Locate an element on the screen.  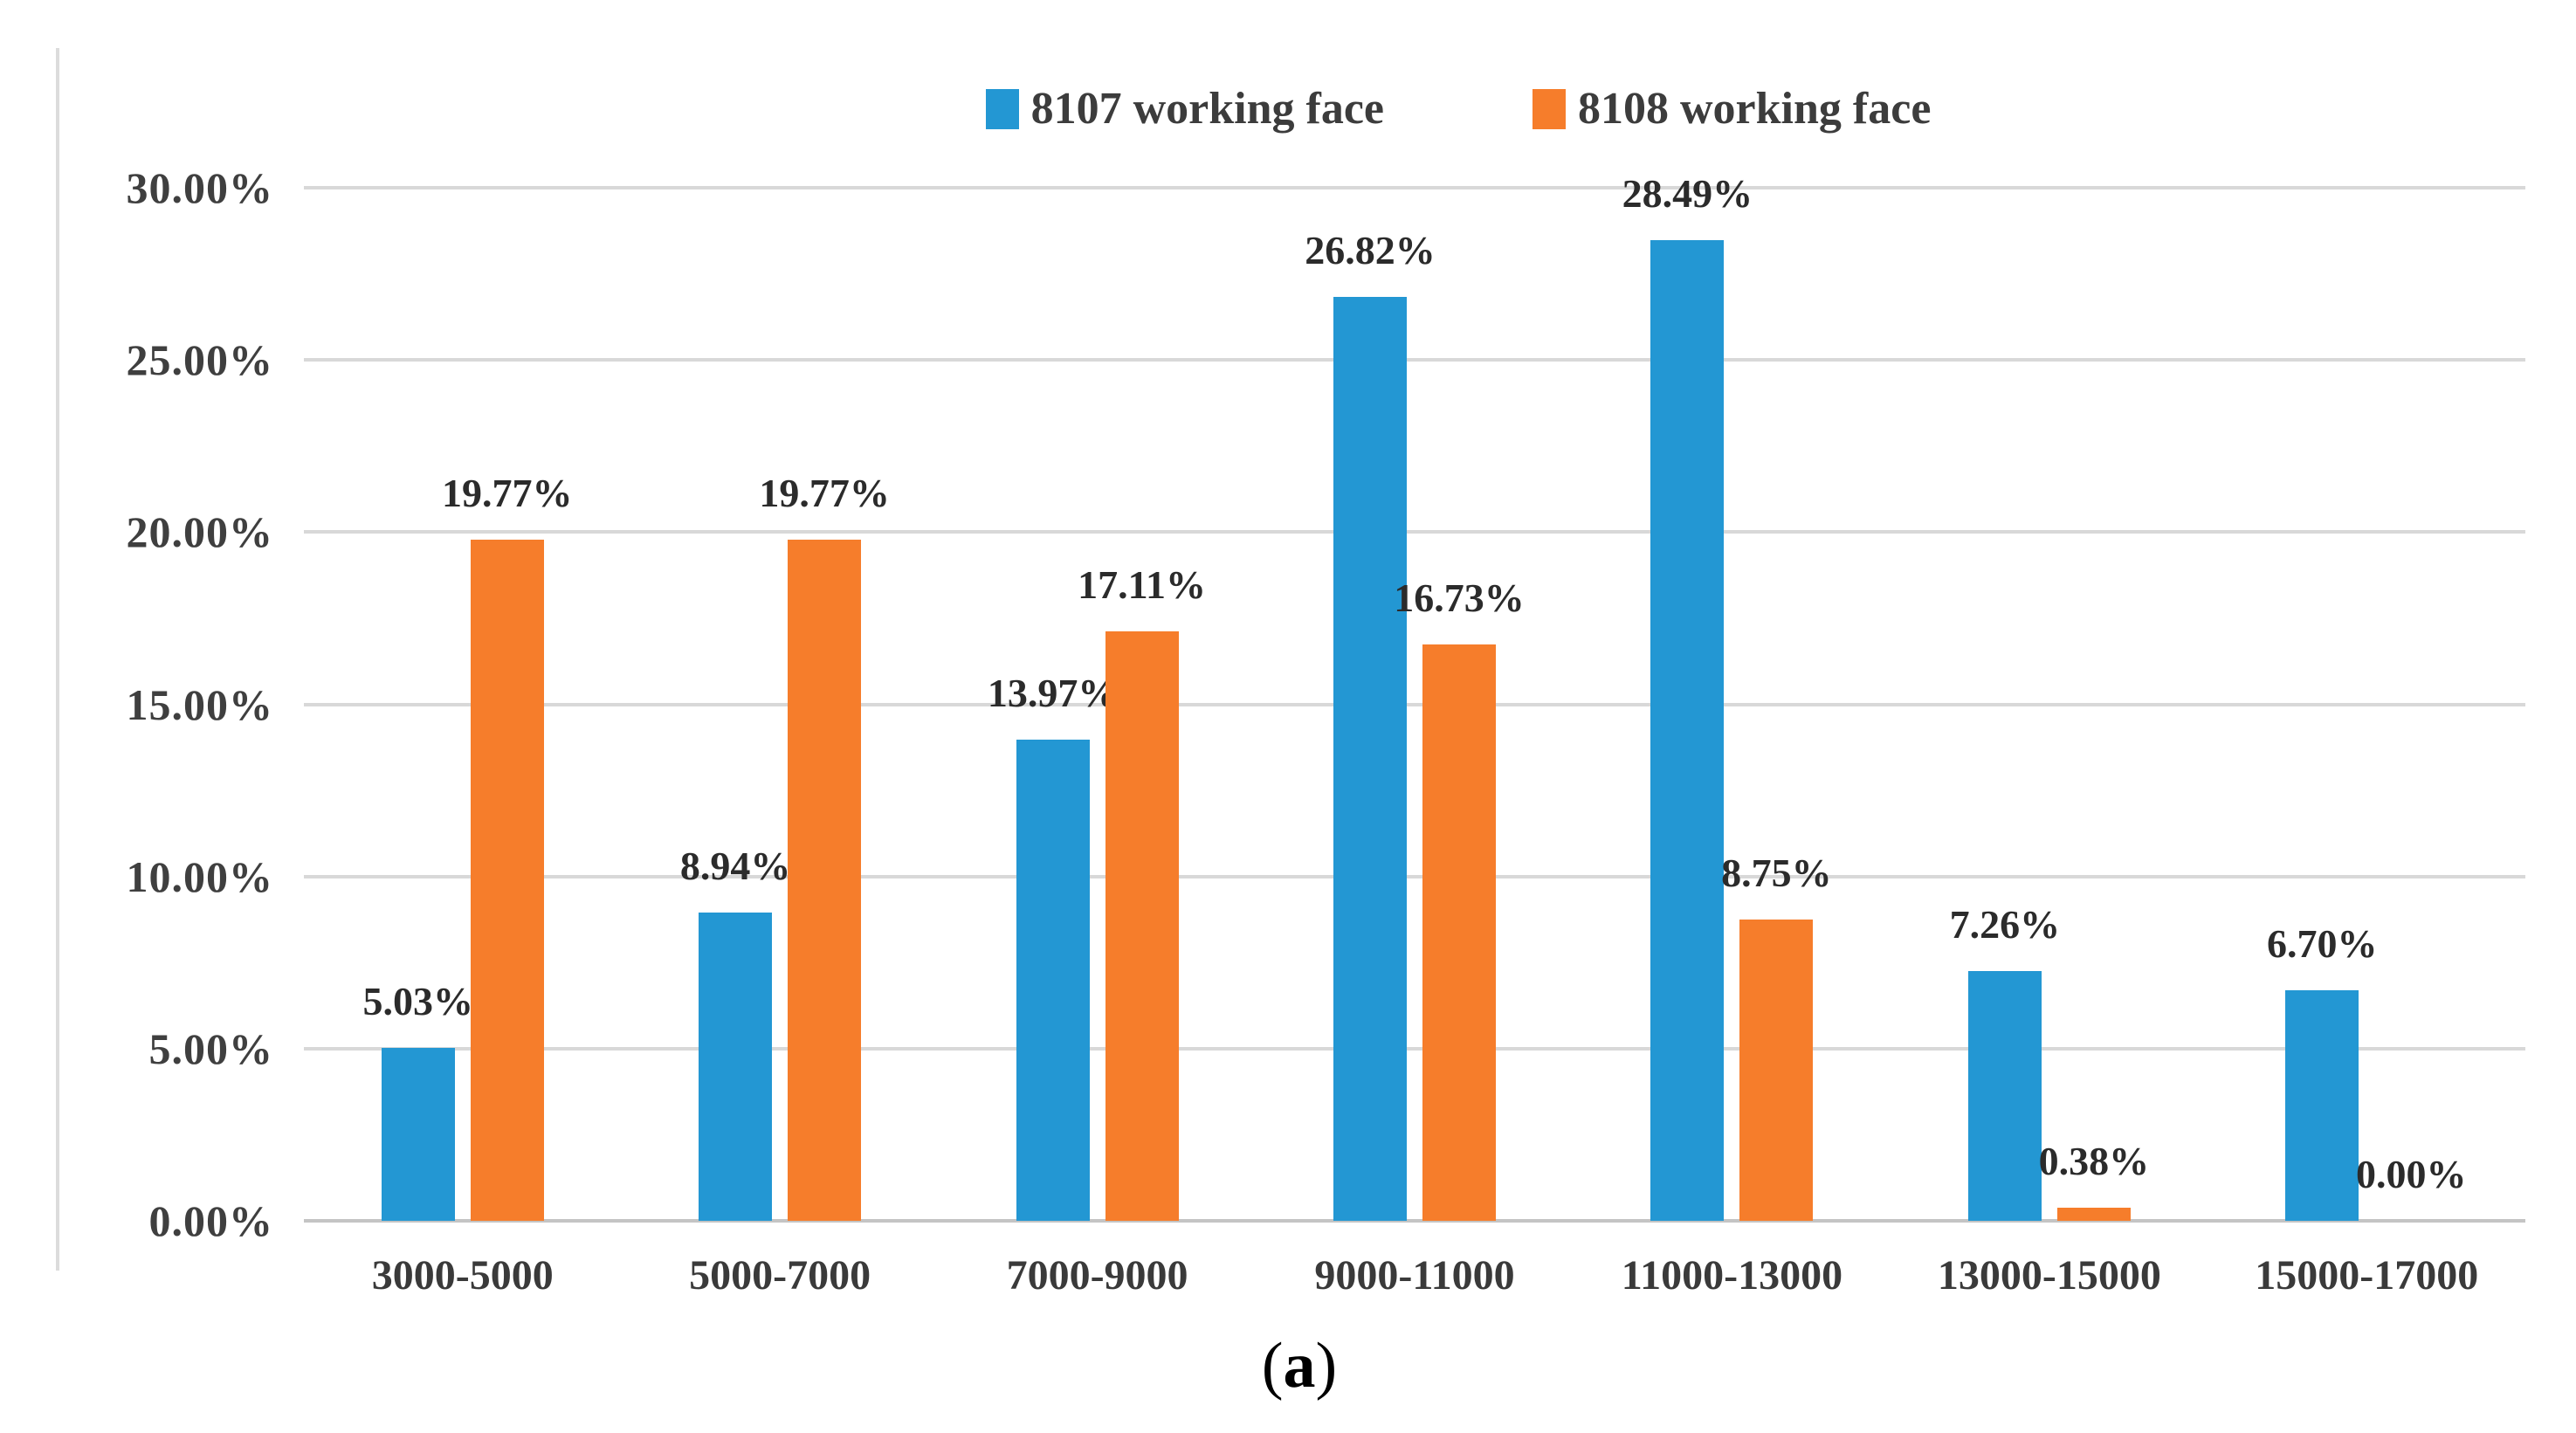
y-axis-tick-label: 0.00% is located at coordinates (210, 1220).